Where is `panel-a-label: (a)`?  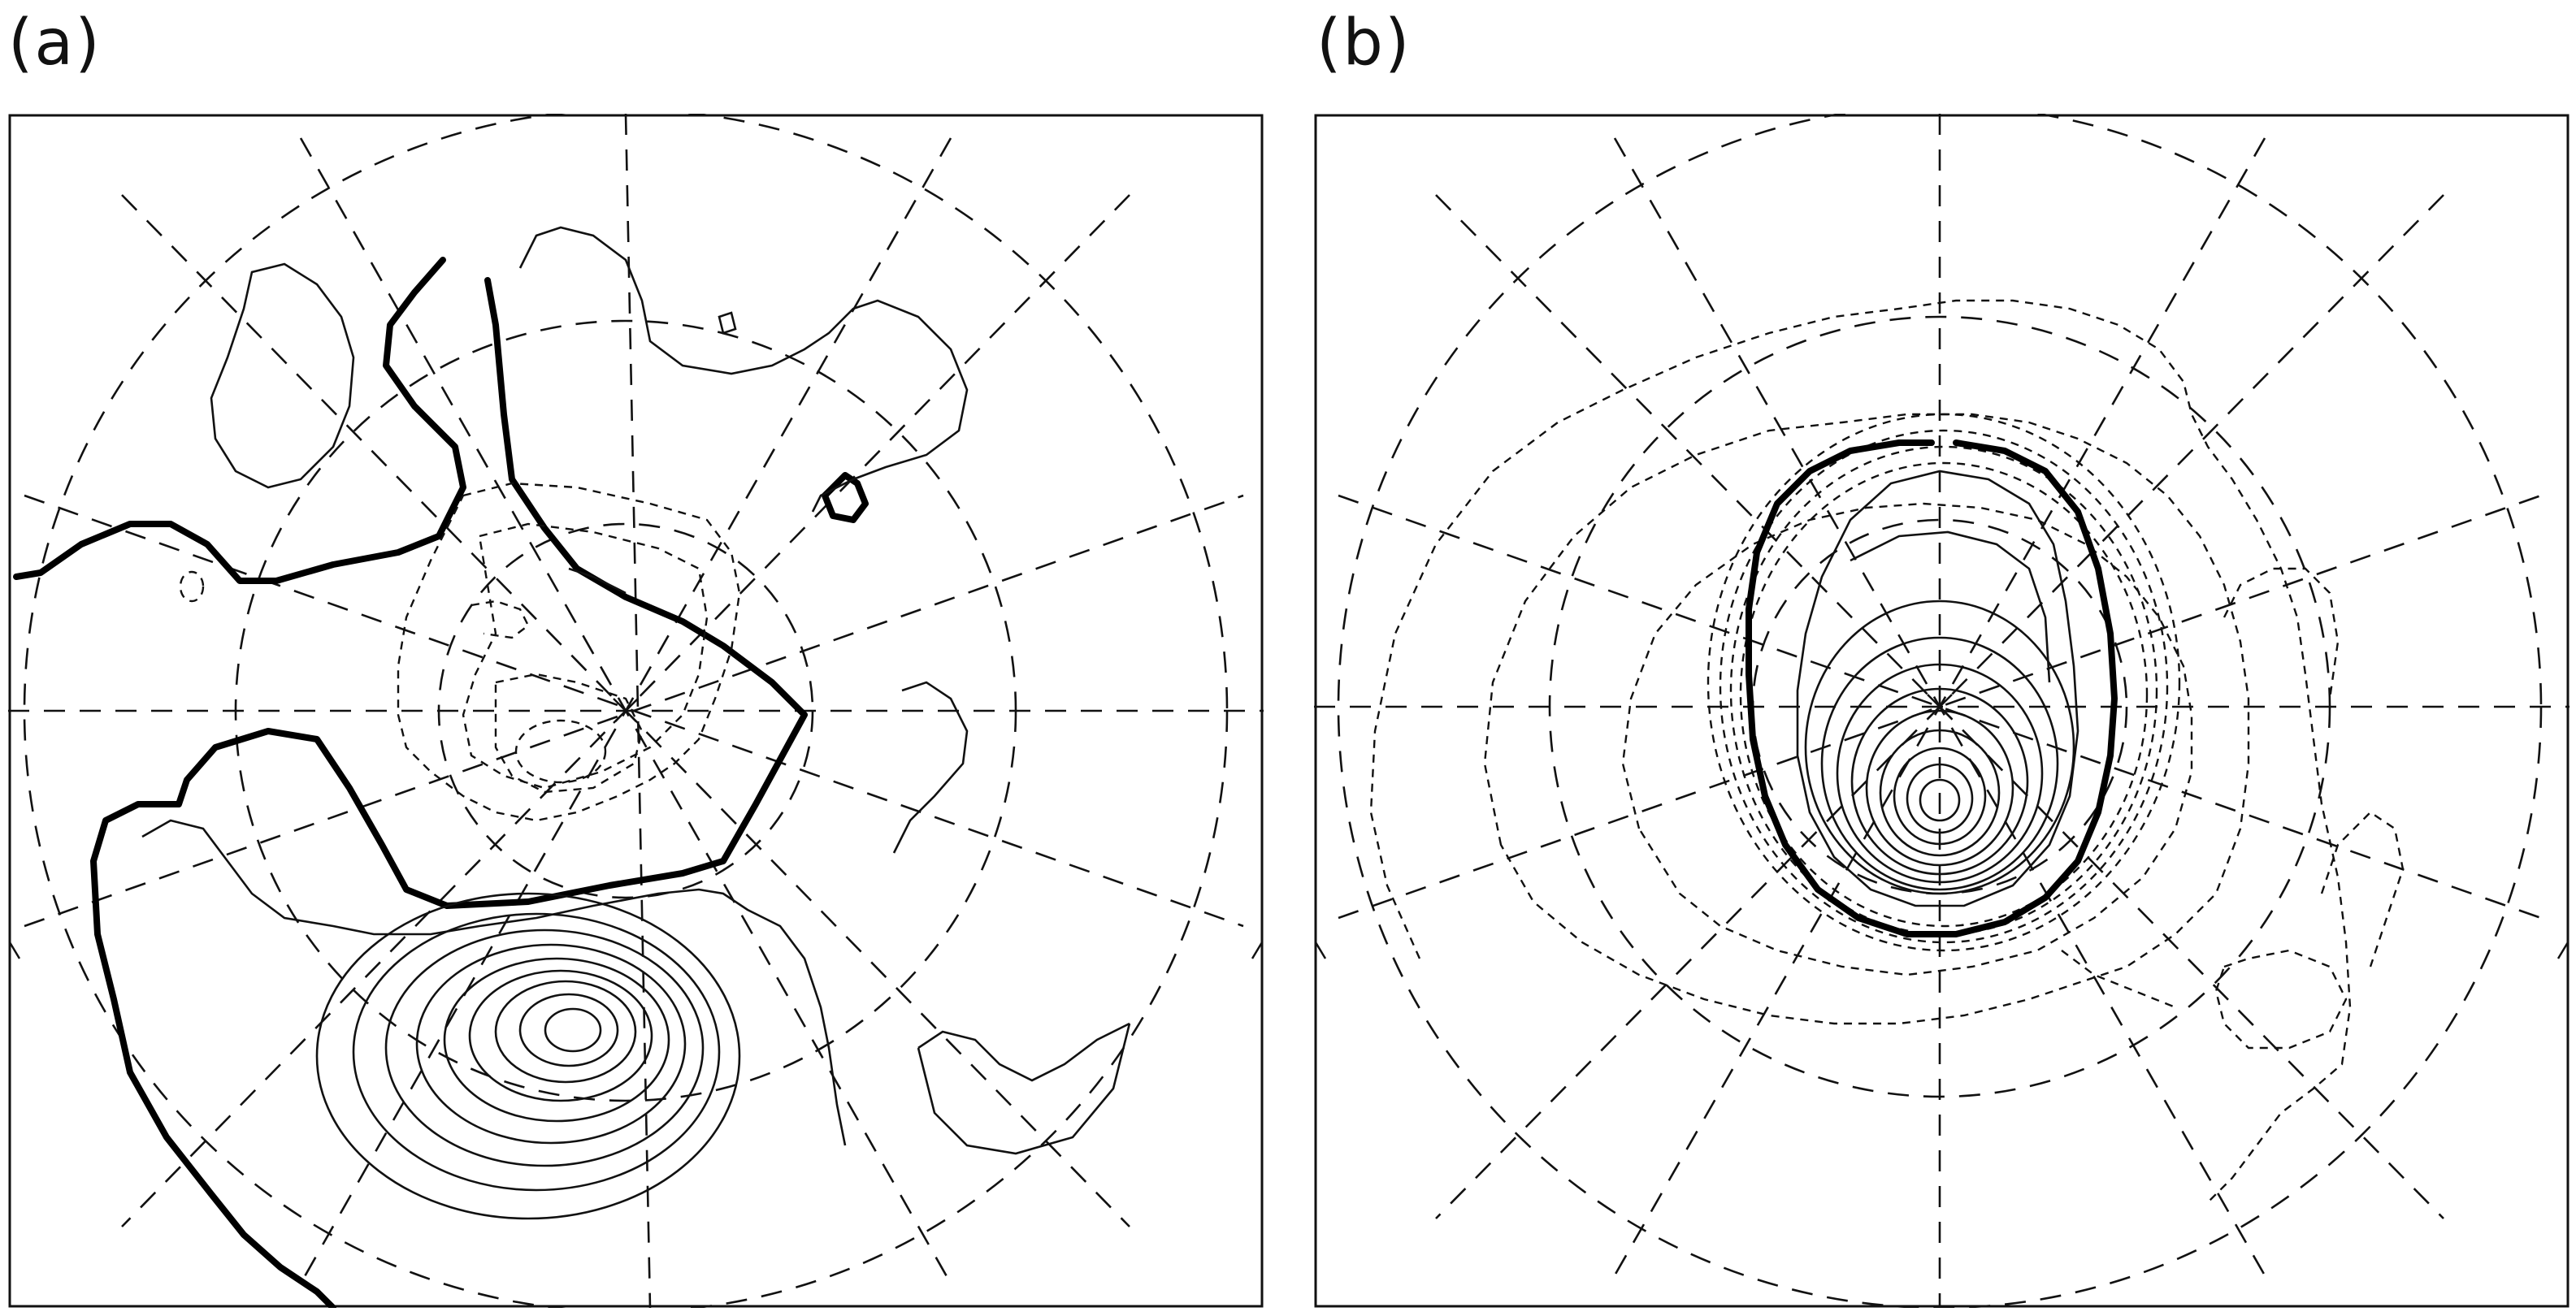 panel-a-label: (a) is located at coordinates (55, 43).